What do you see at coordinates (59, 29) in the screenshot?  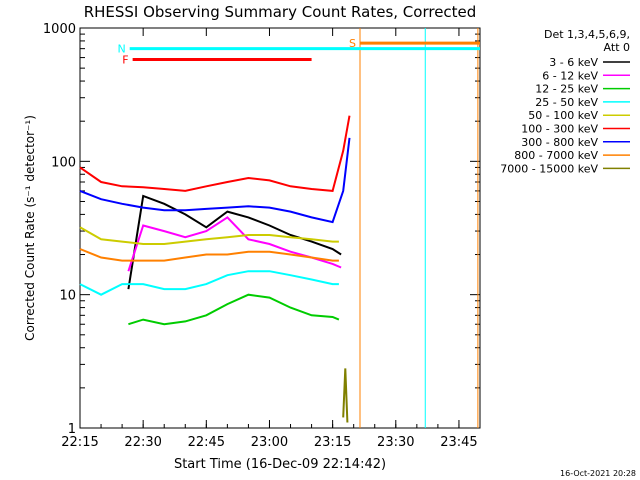 I see `y-tick-label: 1000` at bounding box center [59, 29].